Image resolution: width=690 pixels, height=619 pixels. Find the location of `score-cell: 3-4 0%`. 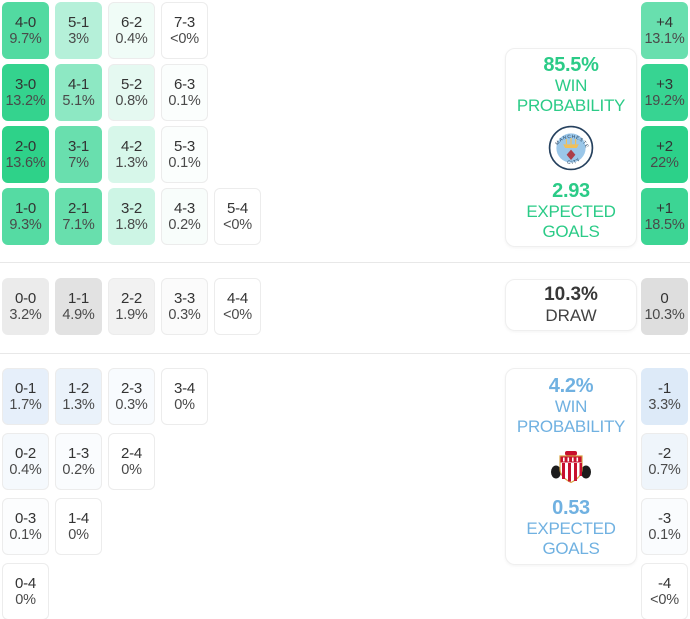

score-cell: 3-4 0% is located at coordinates (184, 396).